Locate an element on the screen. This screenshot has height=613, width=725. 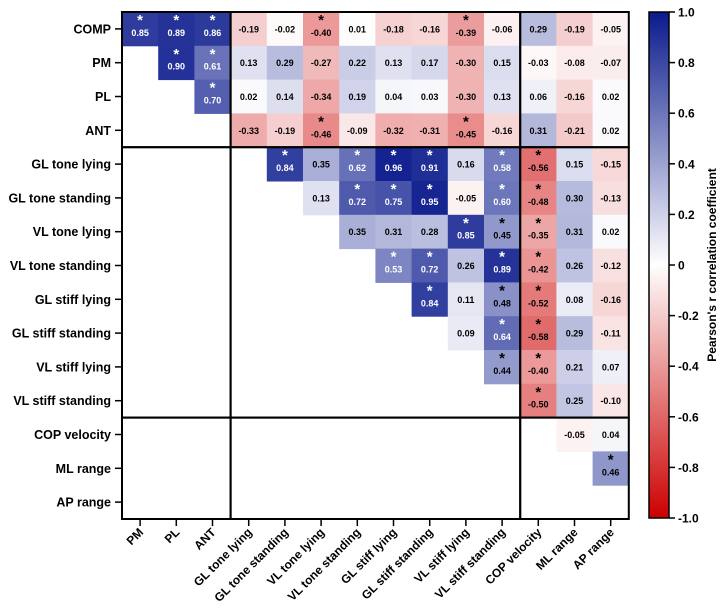
cell-value: -0.45 is located at coordinates (466, 134).